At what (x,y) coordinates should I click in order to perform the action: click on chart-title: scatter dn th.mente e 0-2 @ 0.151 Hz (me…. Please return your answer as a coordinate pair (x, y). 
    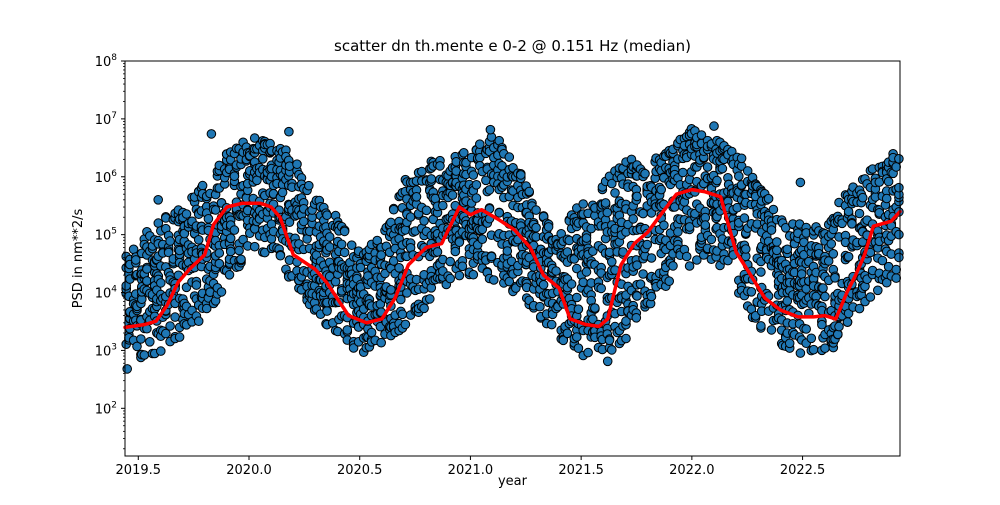
    Looking at the image, I should click on (512, 46).